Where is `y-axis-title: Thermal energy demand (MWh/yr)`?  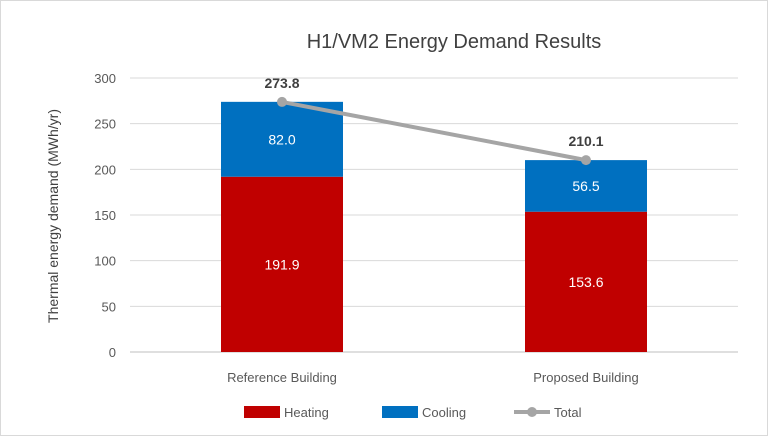 y-axis-title: Thermal energy demand (MWh/yr) is located at coordinates (53, 216).